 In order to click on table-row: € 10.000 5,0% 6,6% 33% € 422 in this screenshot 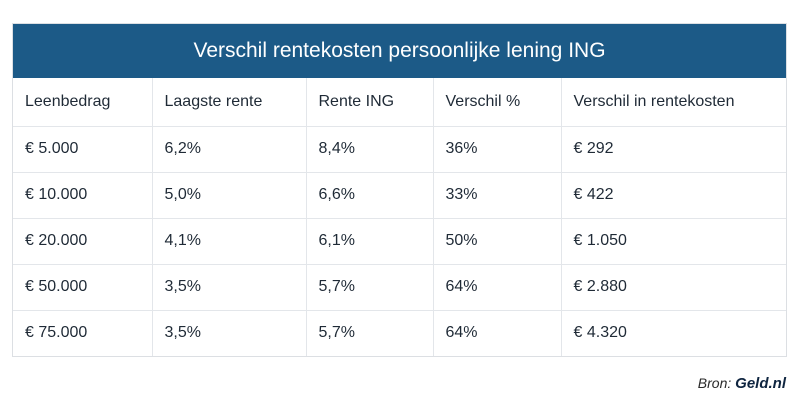, I will do `click(399, 194)`.